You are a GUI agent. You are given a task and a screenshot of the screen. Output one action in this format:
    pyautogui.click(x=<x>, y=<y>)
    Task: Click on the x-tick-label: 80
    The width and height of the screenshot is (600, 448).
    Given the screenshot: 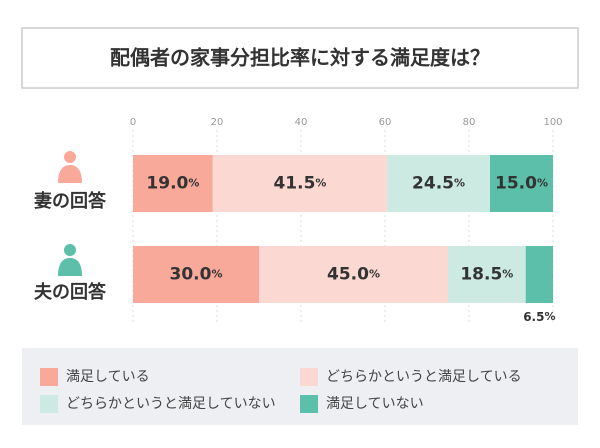 What is the action you would take?
    pyautogui.click(x=469, y=122)
    